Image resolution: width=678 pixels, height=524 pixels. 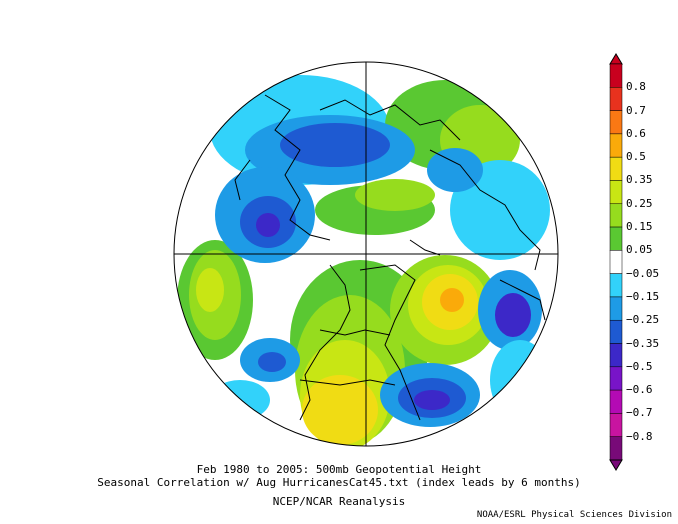 I want to click on colorbar-swatches, so click(x=616, y=262).